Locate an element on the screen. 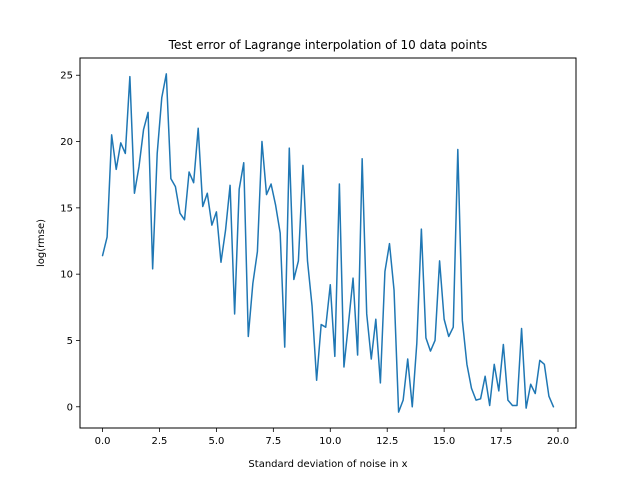  y-tick-label: 0 is located at coordinates (70, 407).